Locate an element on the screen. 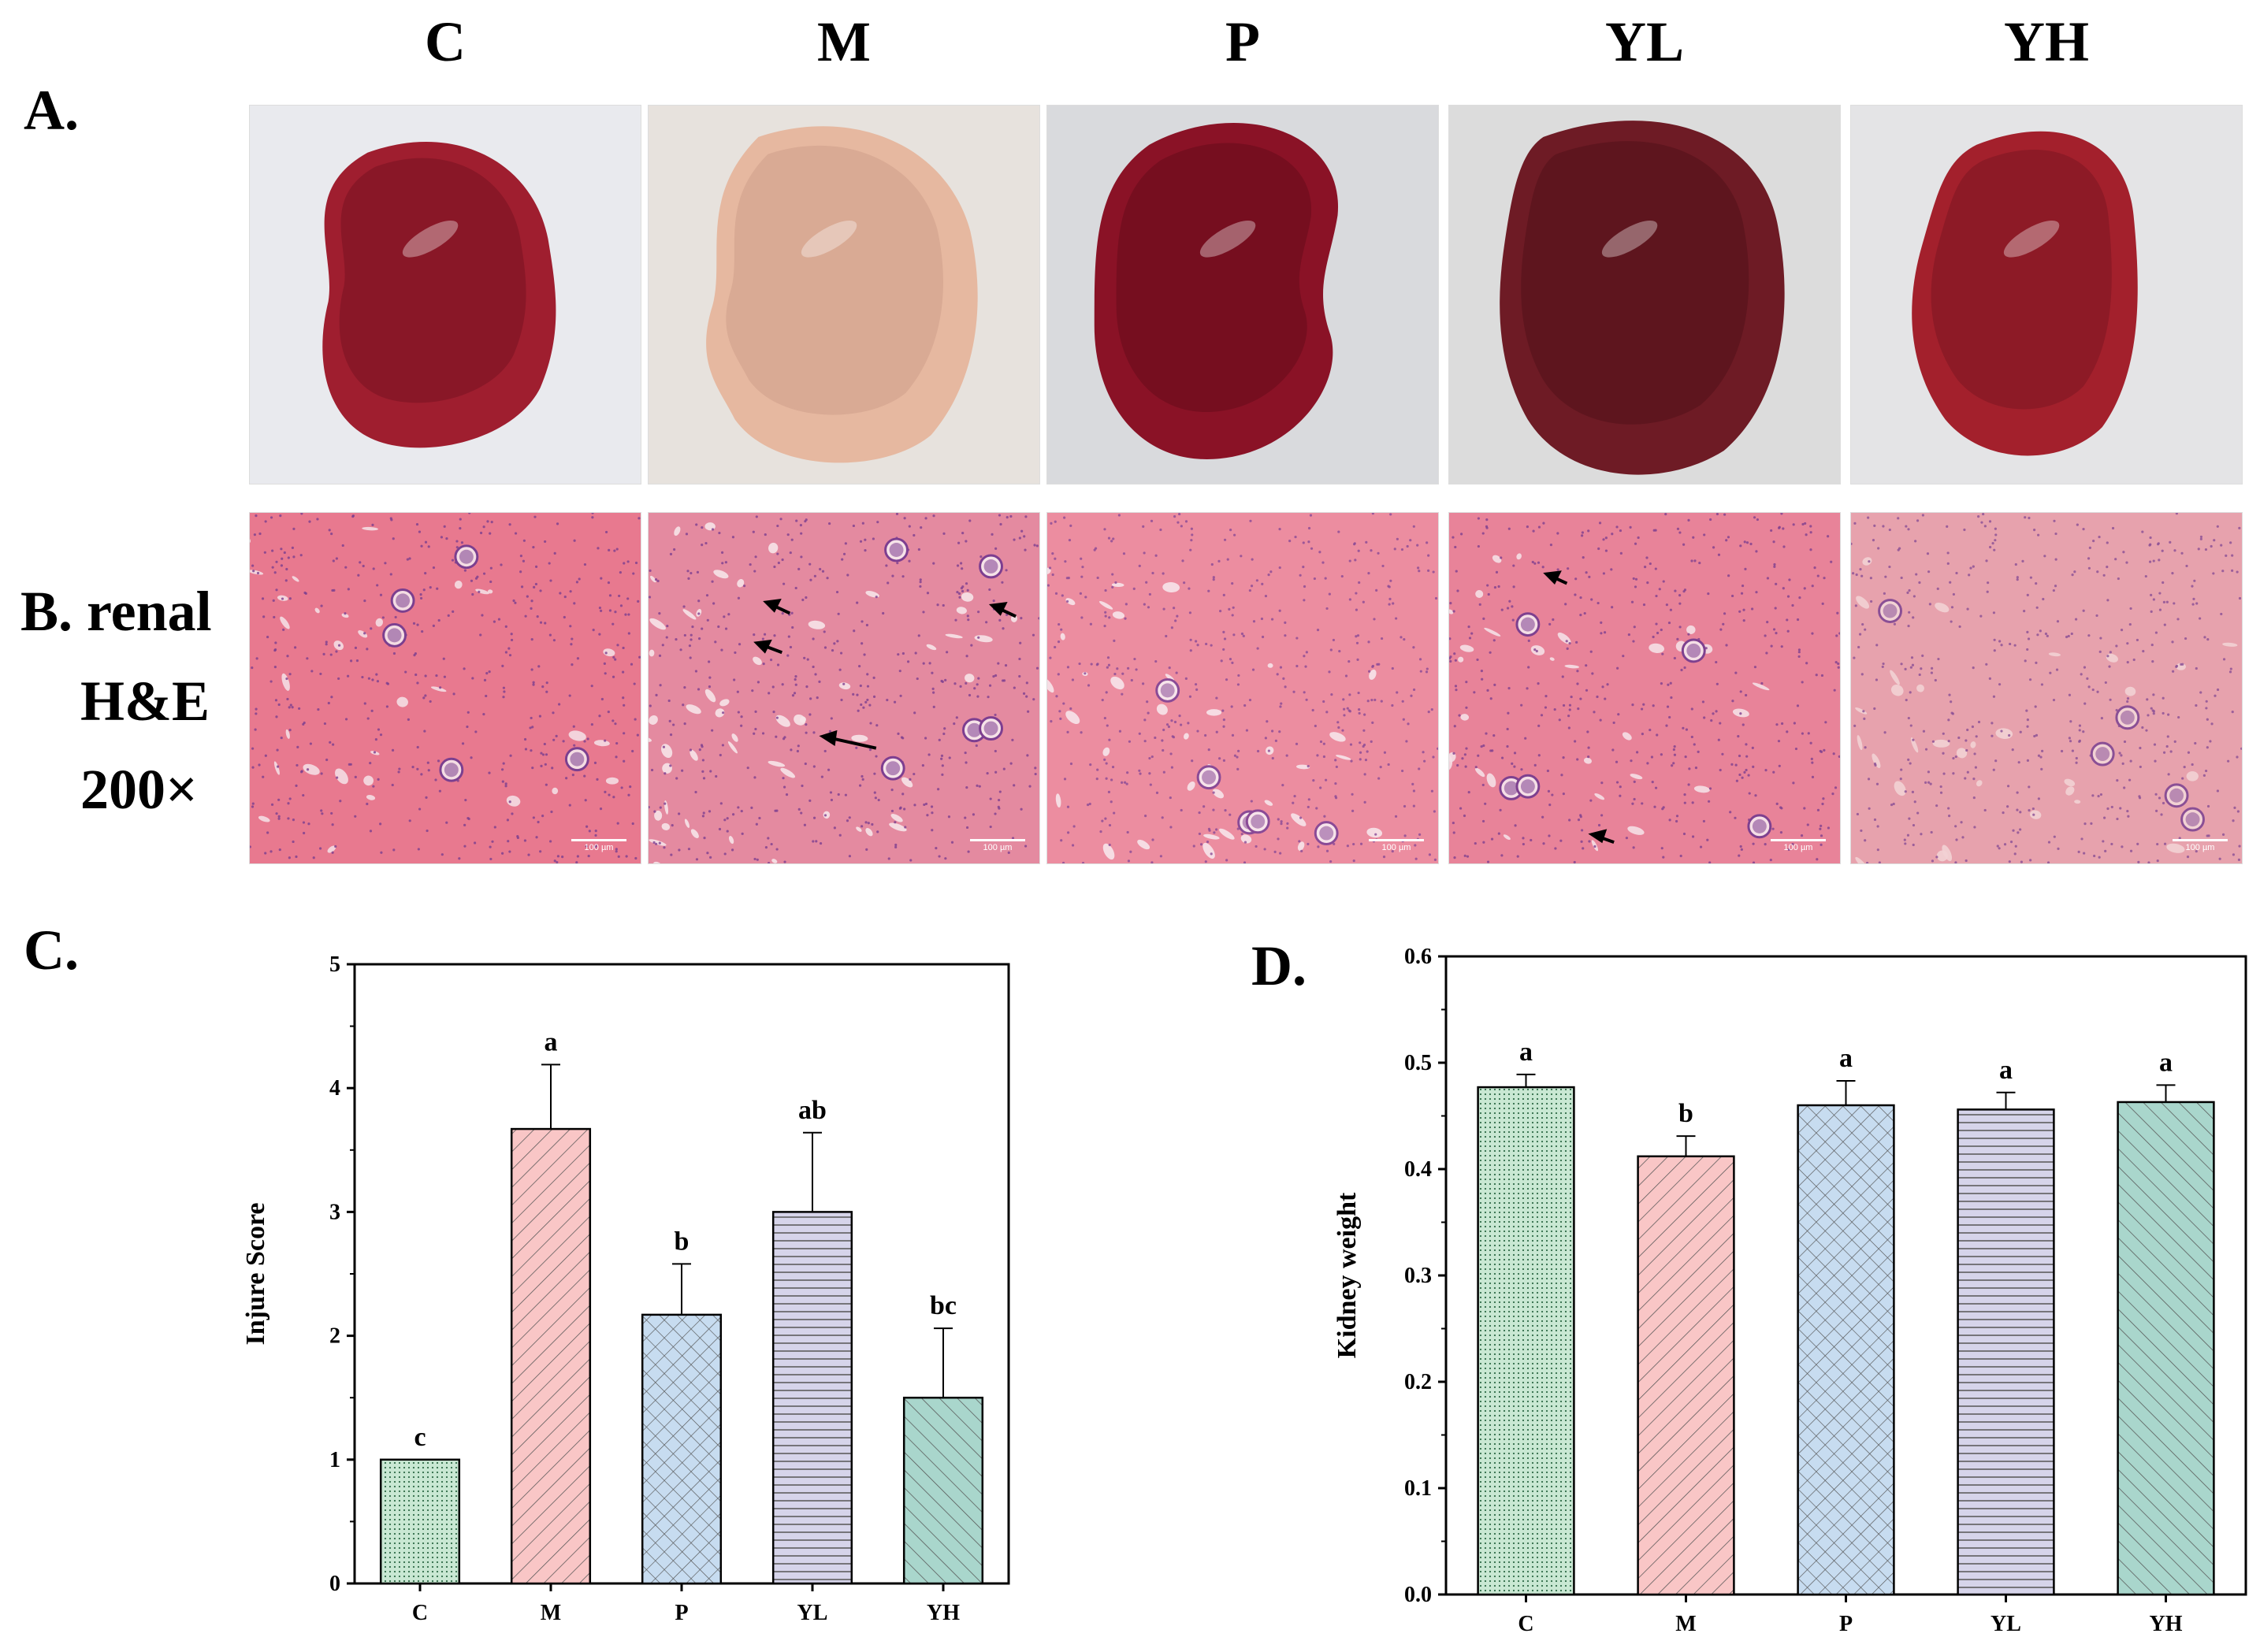 Image resolution: width=2260 pixels, height=1652 pixels. significance-label-P: a is located at coordinates (1846, 1058).